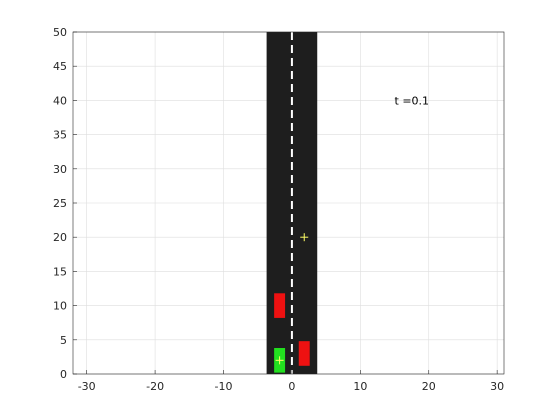 This screenshot has width=560, height=420. Describe the element at coordinates (60, 271) in the screenshot. I see `y-tick-label: 15` at that location.